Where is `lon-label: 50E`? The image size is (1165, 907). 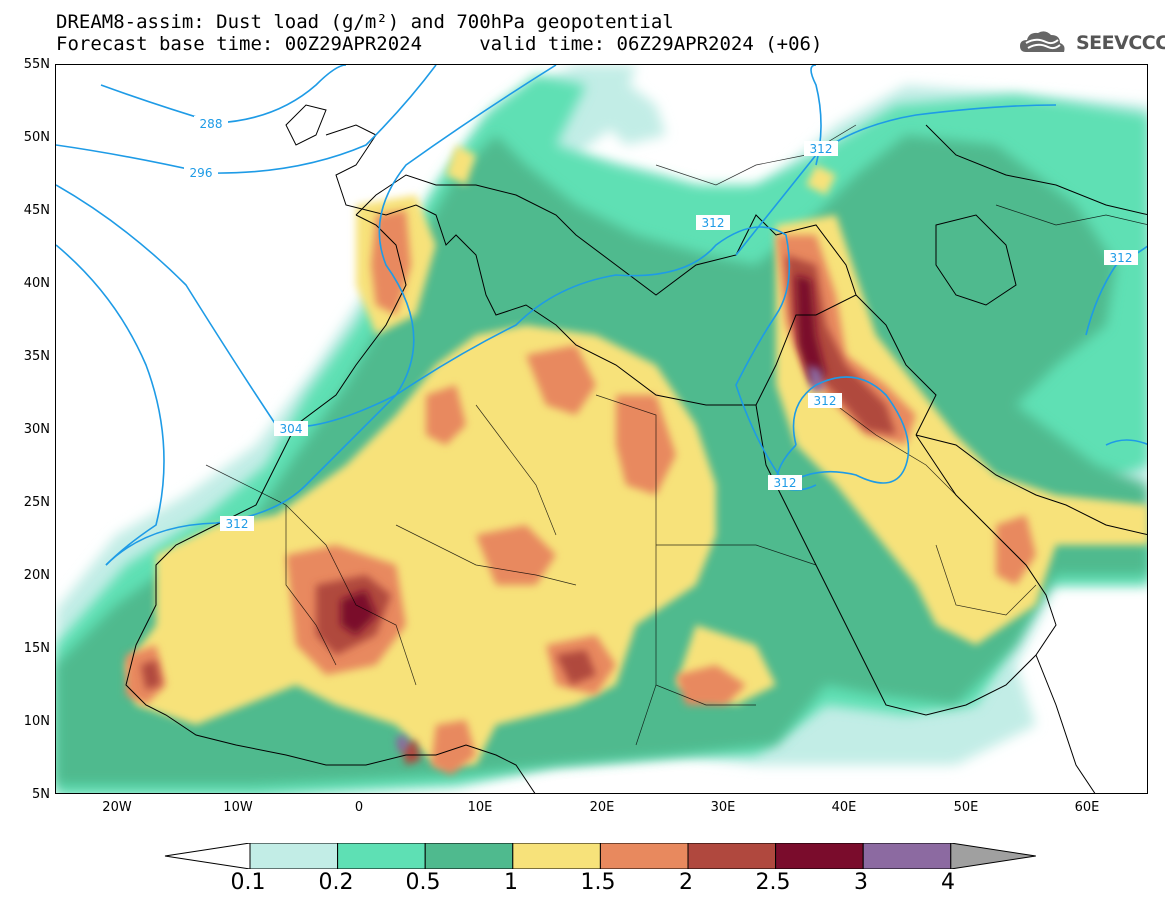 lon-label: 50E is located at coordinates (966, 807).